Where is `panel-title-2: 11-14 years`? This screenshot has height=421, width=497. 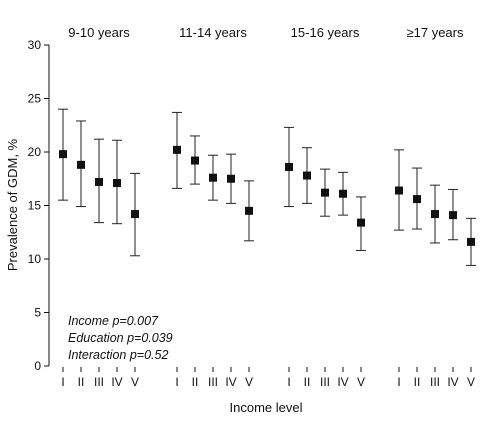
panel-title-2: 11-14 years is located at coordinates (213, 32).